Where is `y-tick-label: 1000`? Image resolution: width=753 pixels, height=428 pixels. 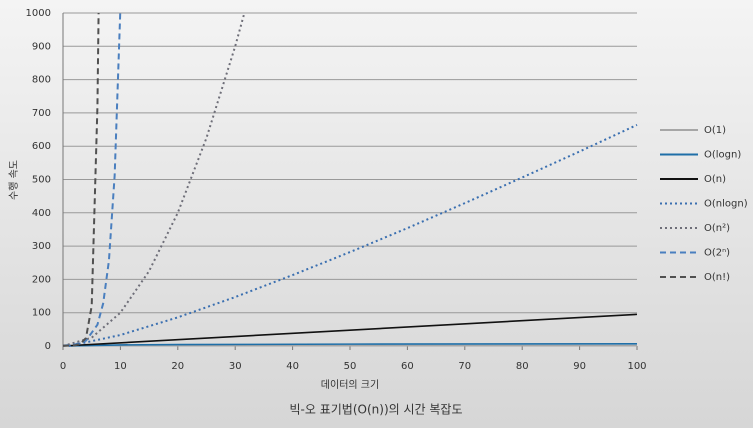
y-tick-label: 1000 is located at coordinates (38, 13).